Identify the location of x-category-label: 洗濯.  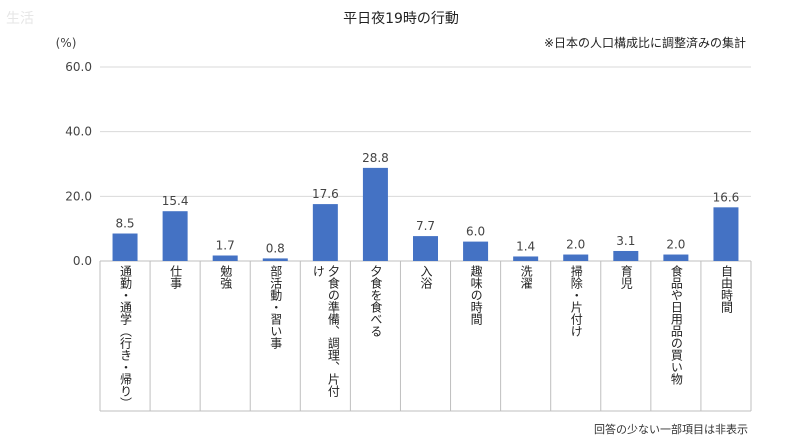
(526, 277).